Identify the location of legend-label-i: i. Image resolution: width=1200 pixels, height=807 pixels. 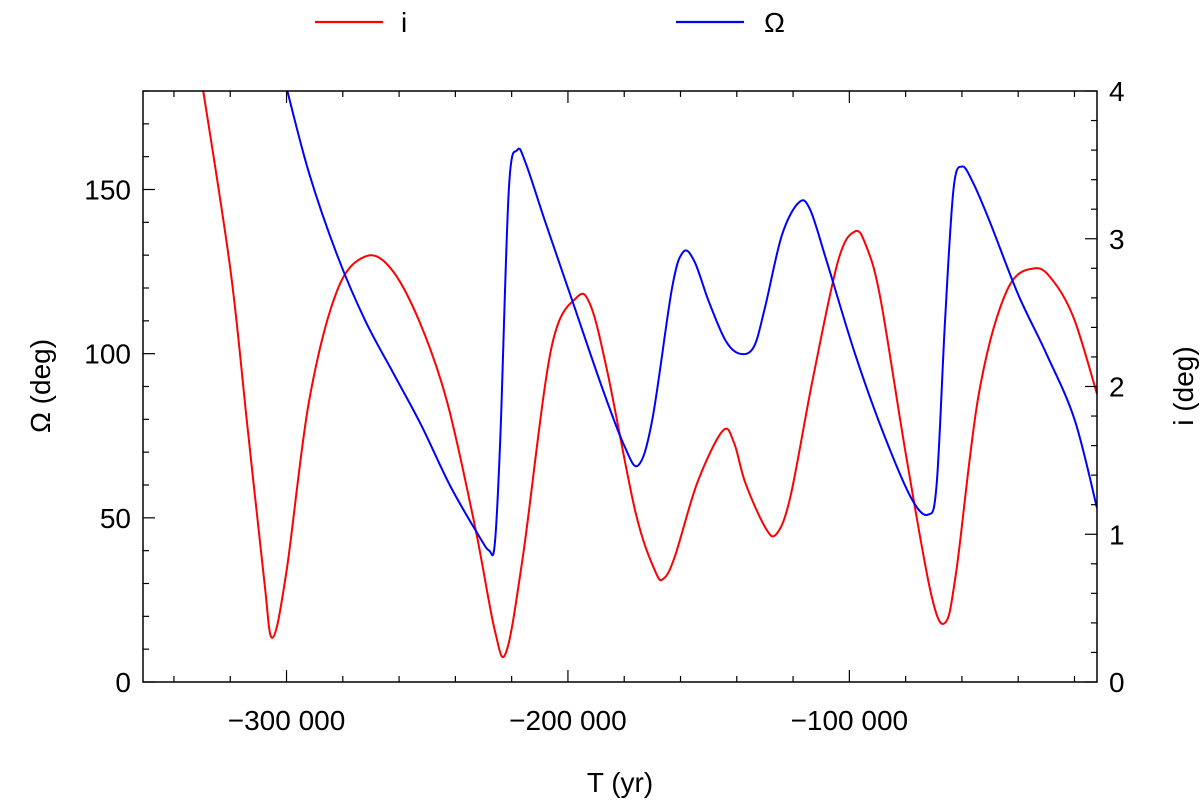
(404, 22).